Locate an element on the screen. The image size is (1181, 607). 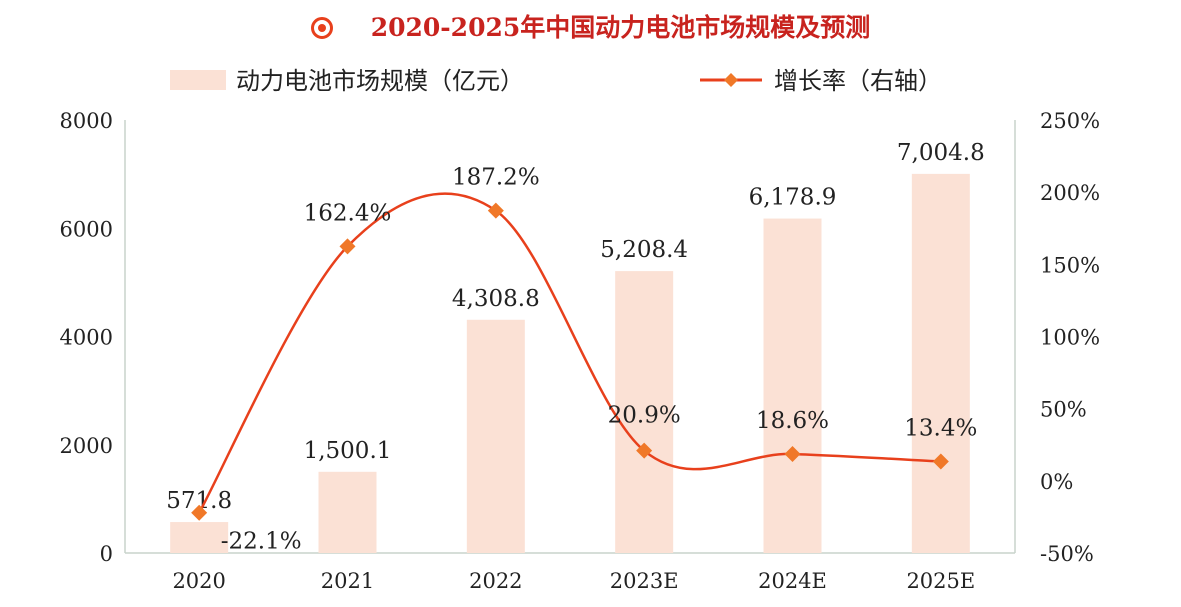
x-tick-label: 2020 is located at coordinates (198, 581).